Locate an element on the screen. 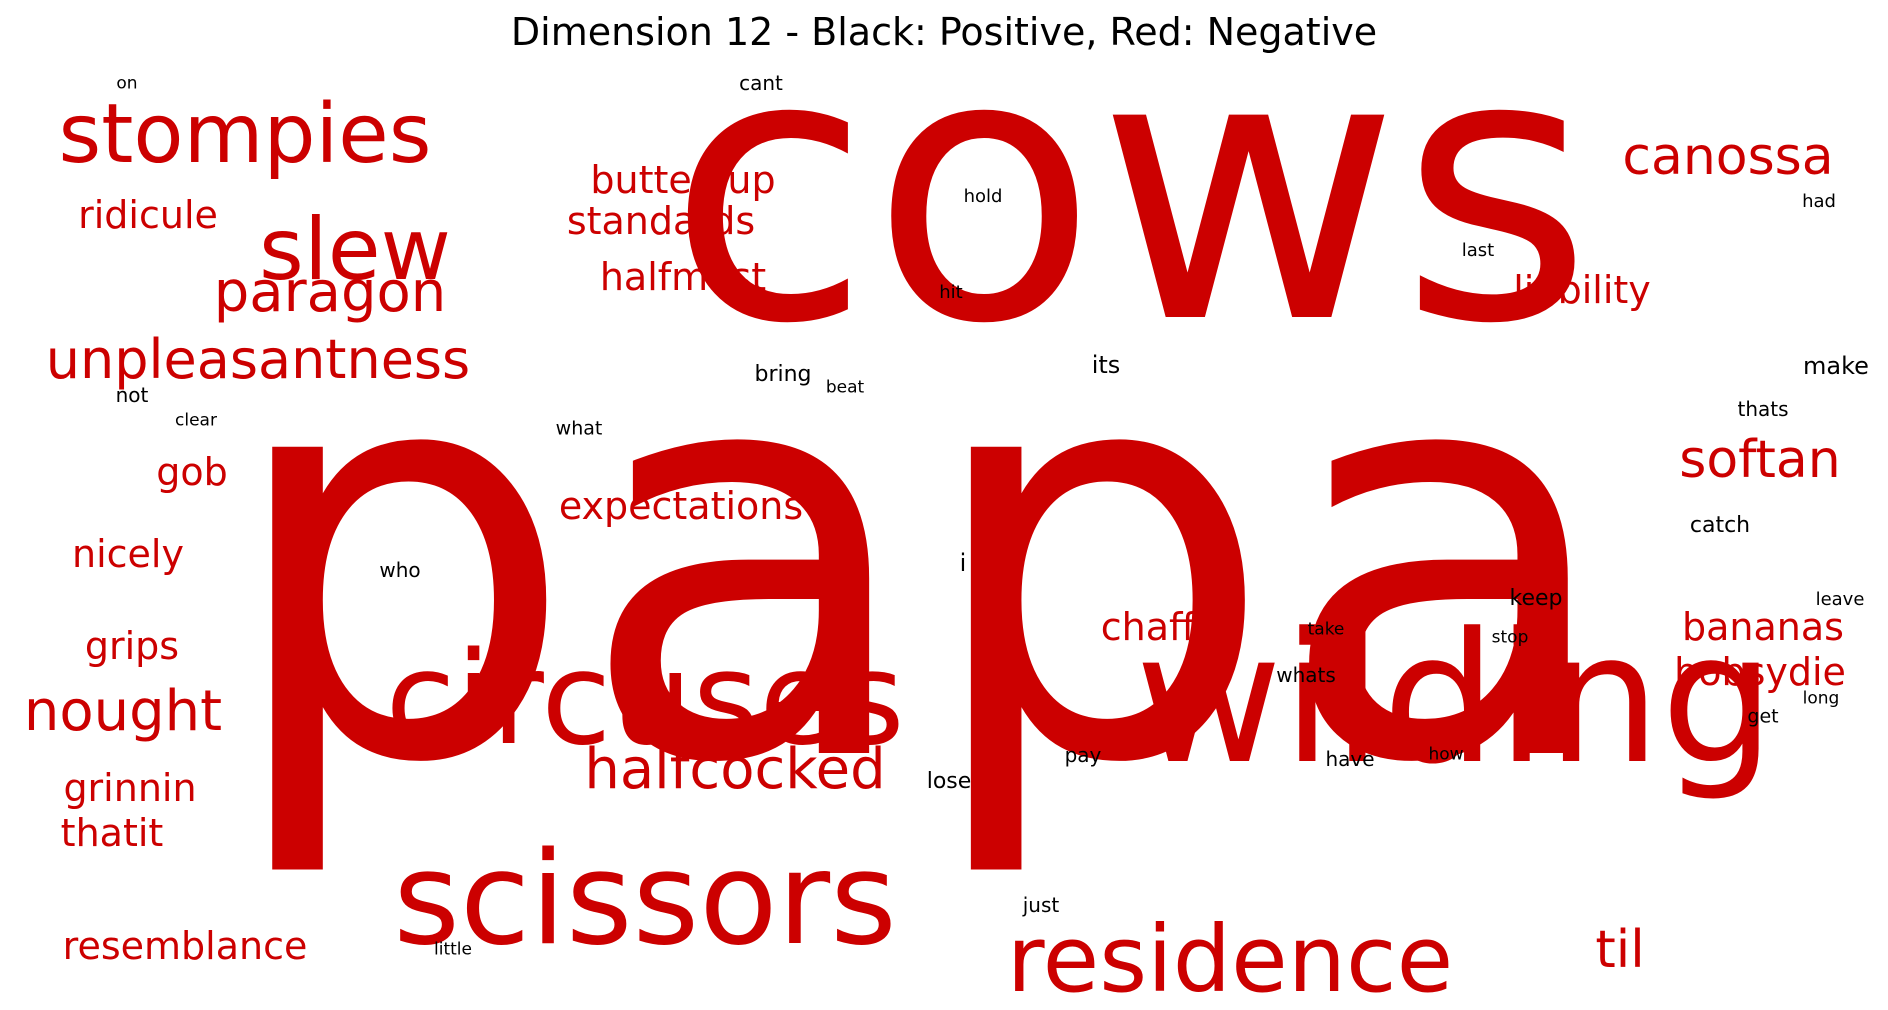 This screenshot has width=1888, height=1010. word-standards: standards is located at coordinates (661, 221).